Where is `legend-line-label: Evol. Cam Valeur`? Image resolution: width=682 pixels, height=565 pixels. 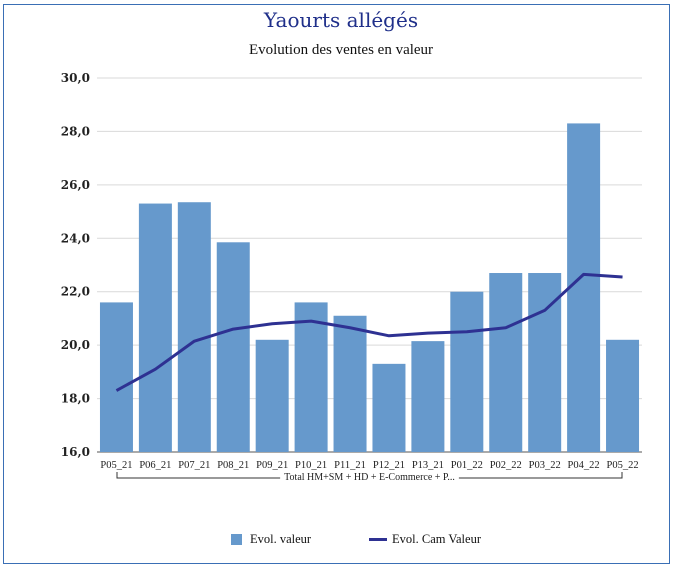
legend-line-label: Evol. Cam Valeur is located at coordinates (436, 539).